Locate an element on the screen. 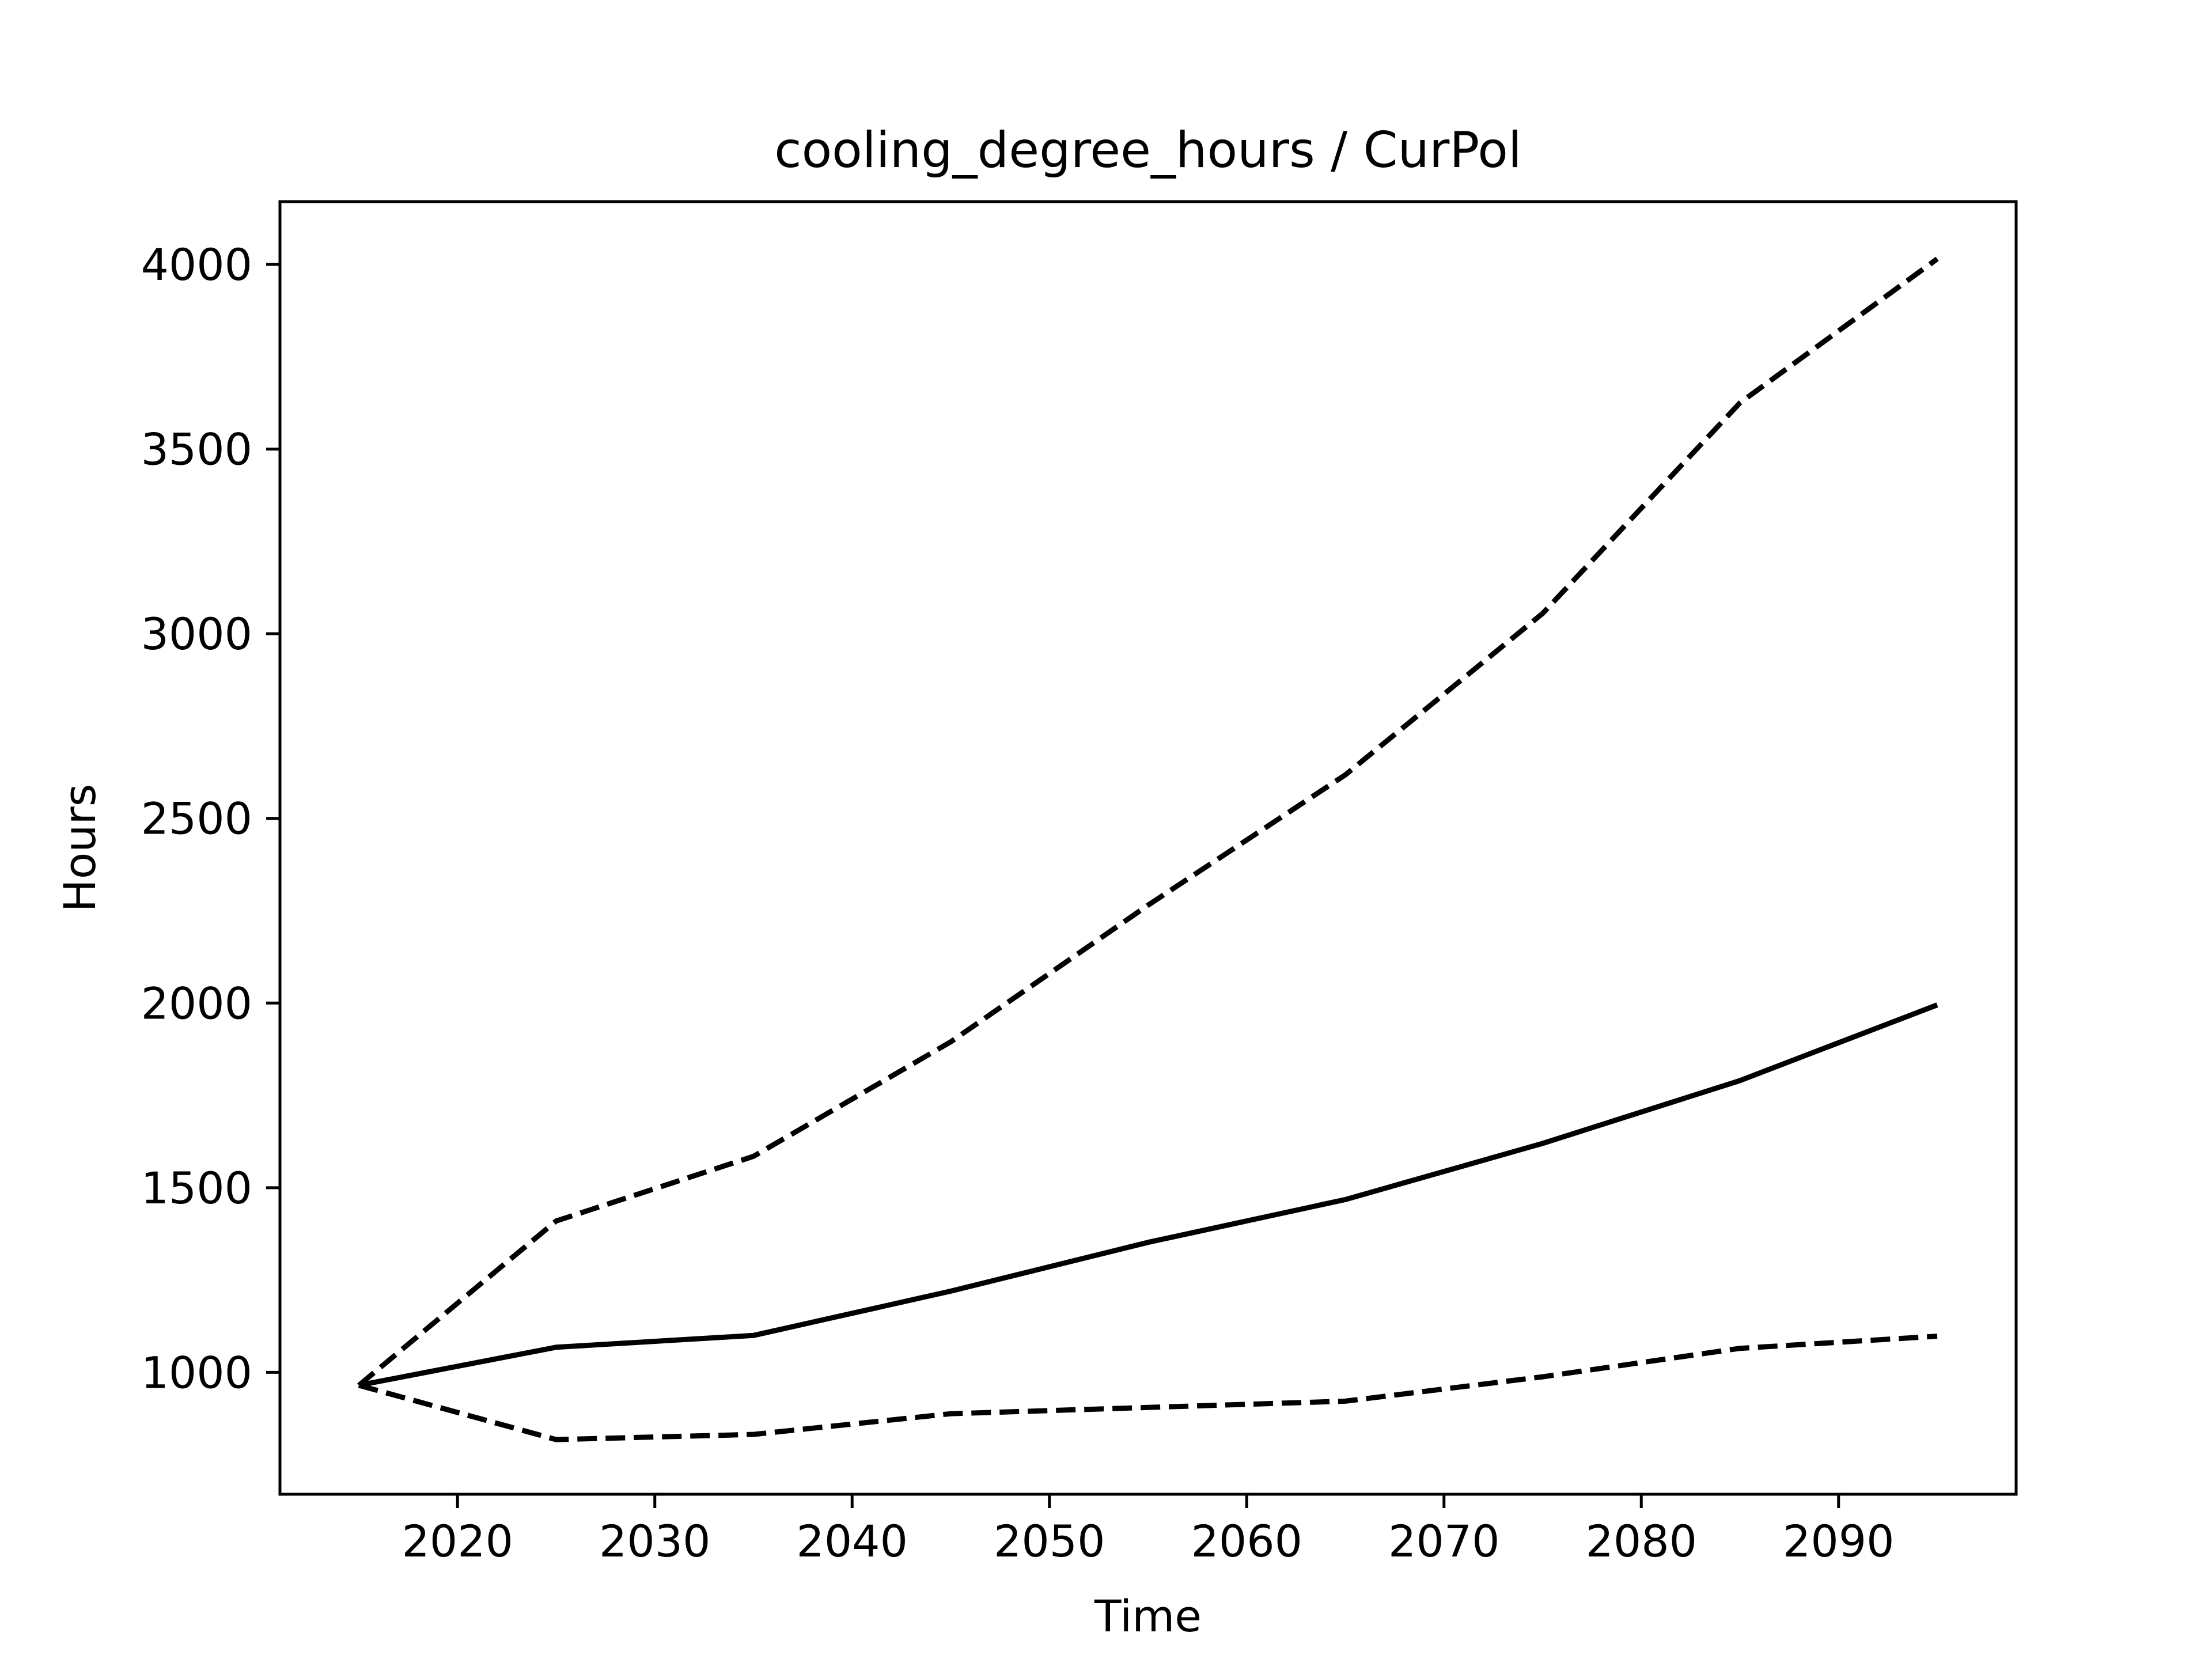 The height and width of the screenshot is (1659, 2212). y-tick-label: 3500 is located at coordinates (196, 449).